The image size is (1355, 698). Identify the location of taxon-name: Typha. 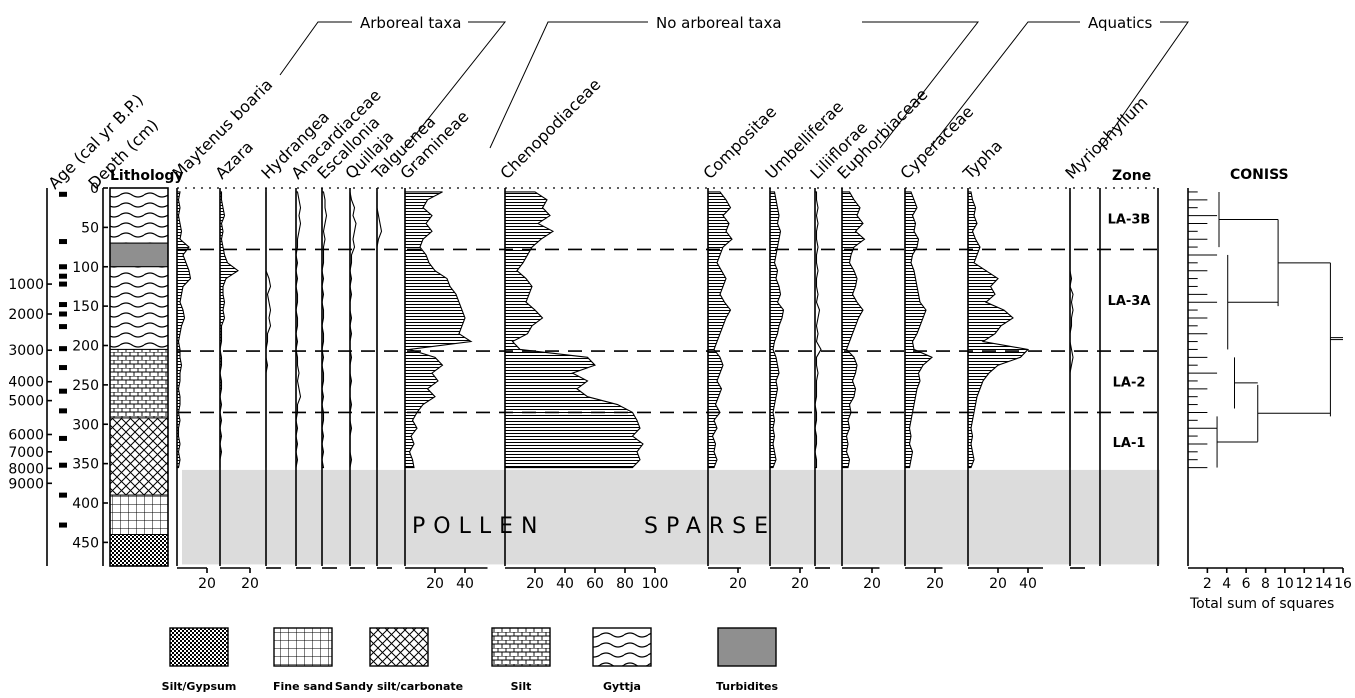
(982, 159).